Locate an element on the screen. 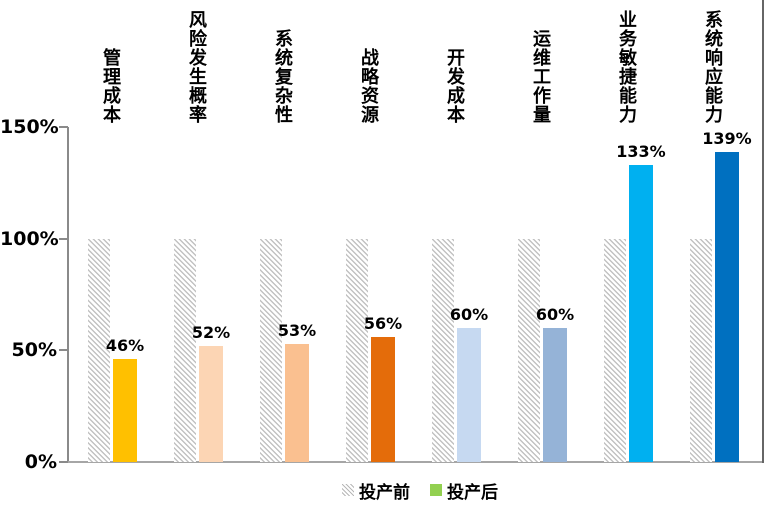 This screenshot has width=766, height=516. legend-item-before: 投产前 is located at coordinates (376, 490).